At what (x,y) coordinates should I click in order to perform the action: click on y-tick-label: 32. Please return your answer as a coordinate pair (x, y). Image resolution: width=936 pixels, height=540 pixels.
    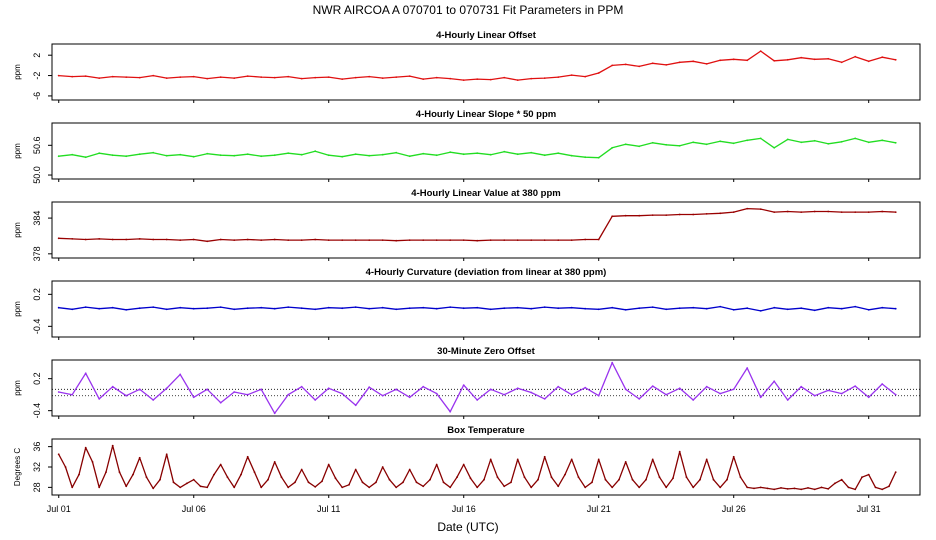
    Looking at the image, I should click on (37, 467).